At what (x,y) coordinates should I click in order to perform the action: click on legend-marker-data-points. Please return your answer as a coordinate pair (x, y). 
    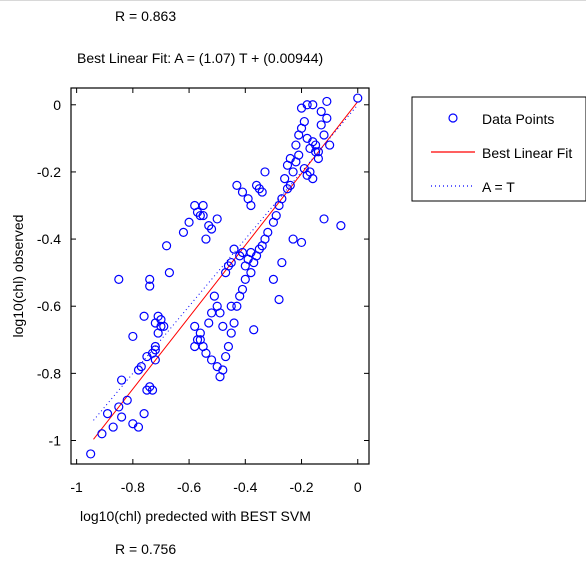
    Looking at the image, I should click on (453, 118).